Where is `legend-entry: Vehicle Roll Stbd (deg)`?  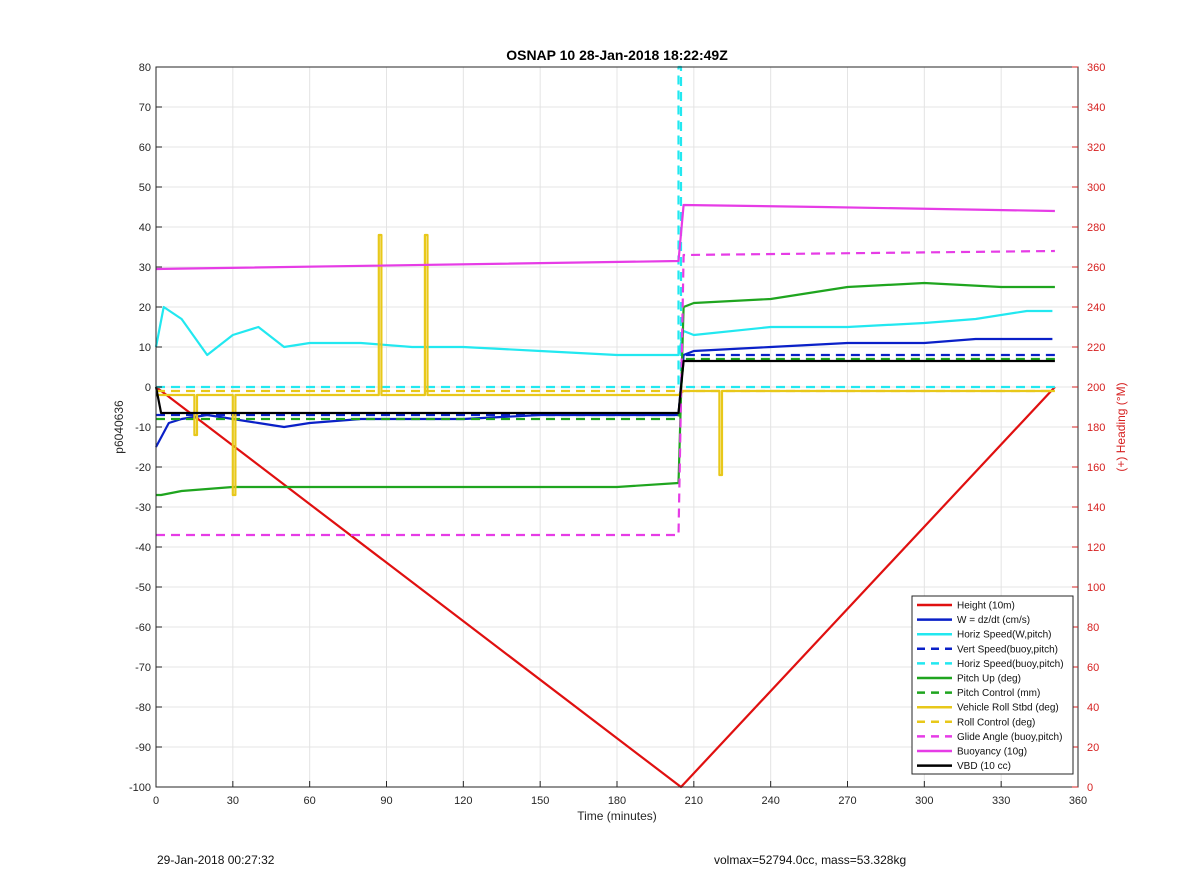
legend-entry: Vehicle Roll Stbd (deg) is located at coordinates (1008, 708).